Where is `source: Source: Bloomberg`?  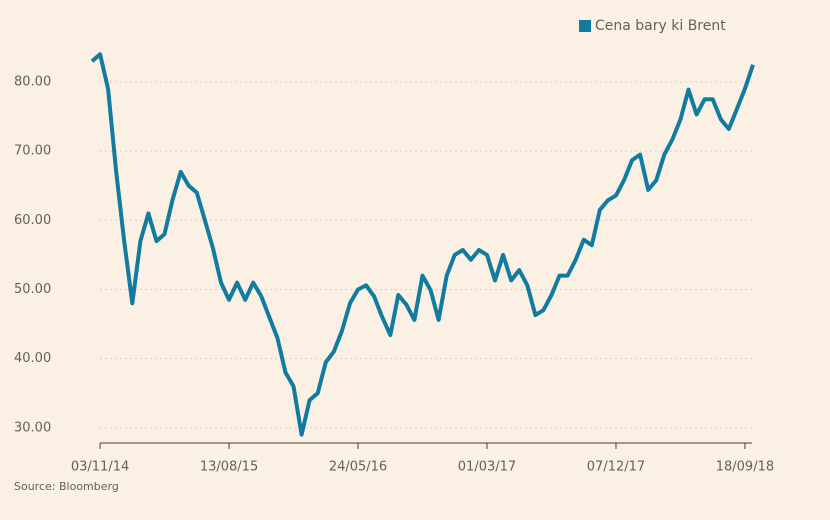
source: Source: Bloomberg is located at coordinates (66, 486).